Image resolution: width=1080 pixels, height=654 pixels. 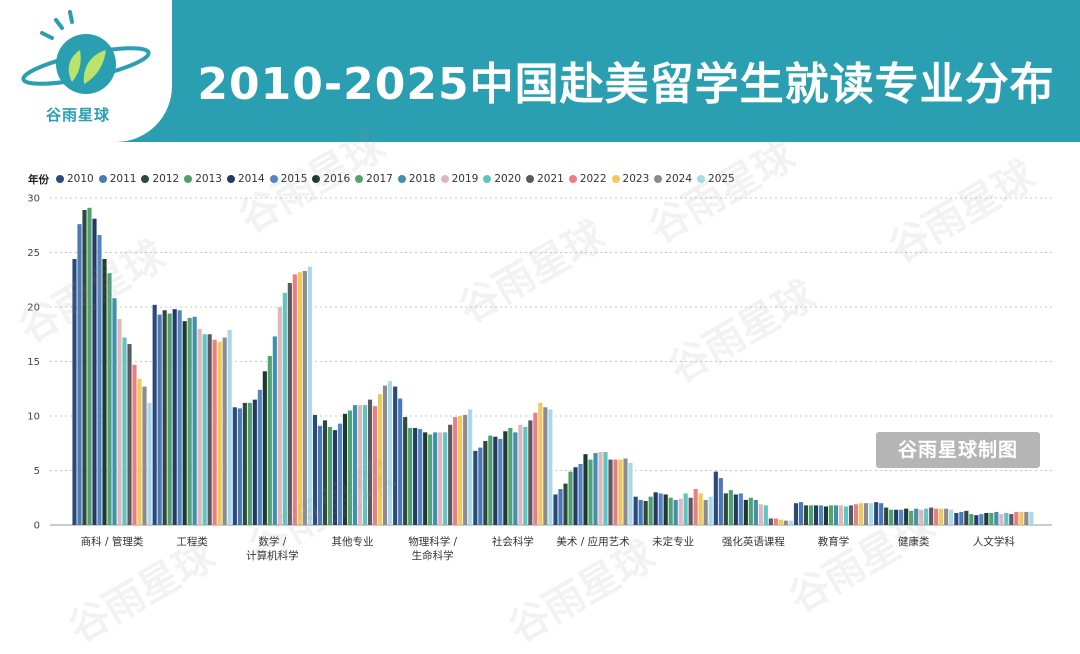 I want to click on legend-item-2010: 2010, so click(x=75, y=179).